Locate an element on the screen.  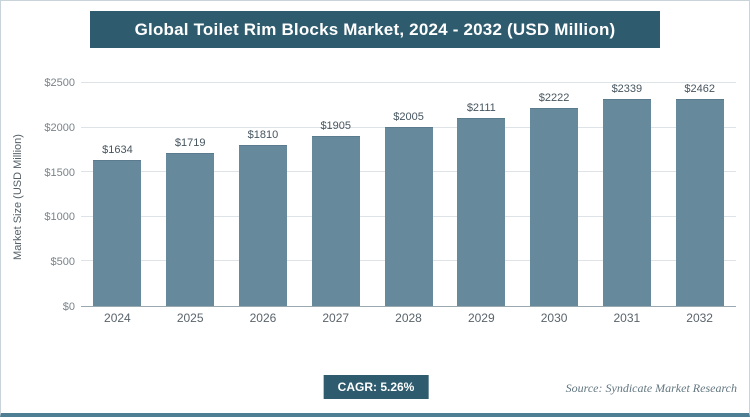
y-tick-label: $2500 is located at coordinates (59, 83).